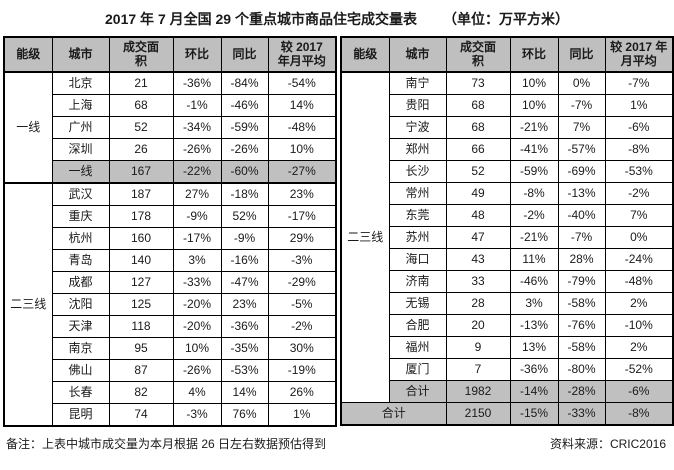 The height and width of the screenshot is (470, 674). Describe the element at coordinates (534, 54) in the screenshot. I see `col-header-mom: 环比` at that location.